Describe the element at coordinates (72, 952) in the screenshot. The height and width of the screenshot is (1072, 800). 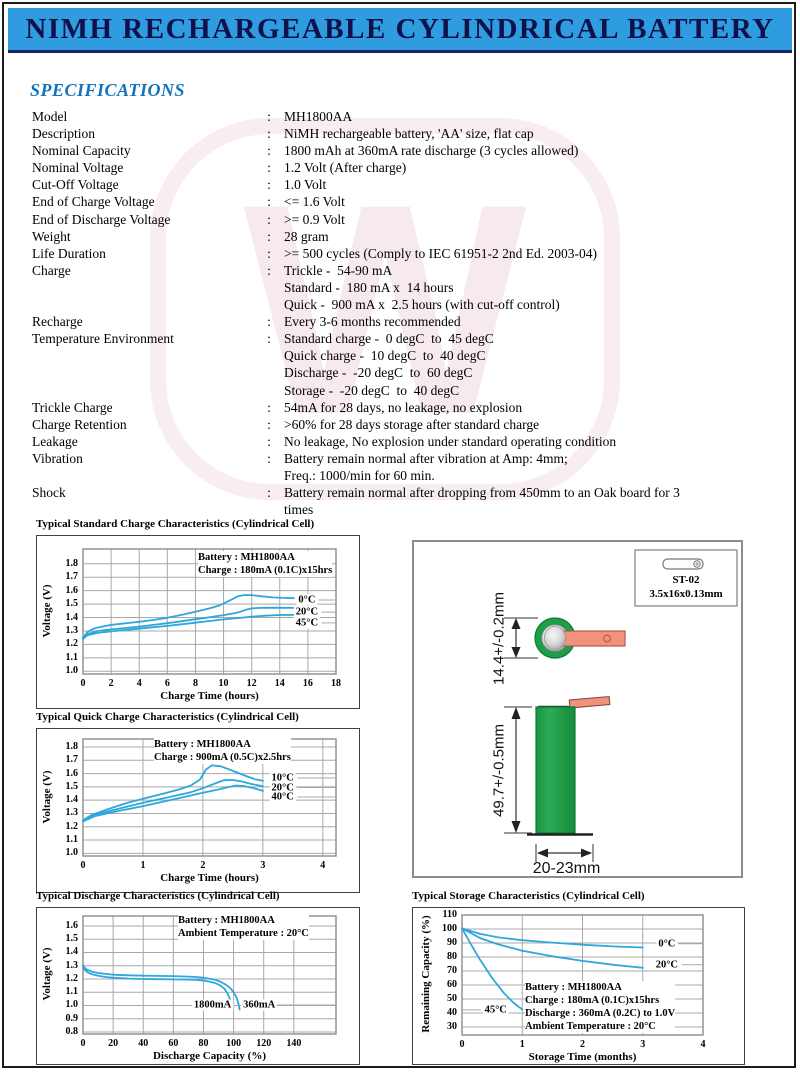
I see `y-tick-label: 1.4` at that location.